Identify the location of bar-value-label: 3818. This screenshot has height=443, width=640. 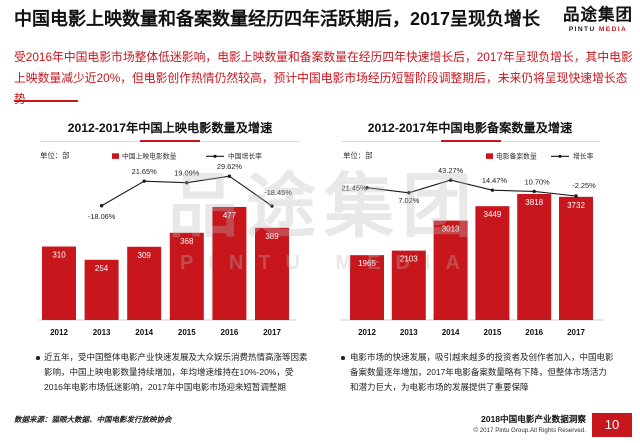
(534, 202).